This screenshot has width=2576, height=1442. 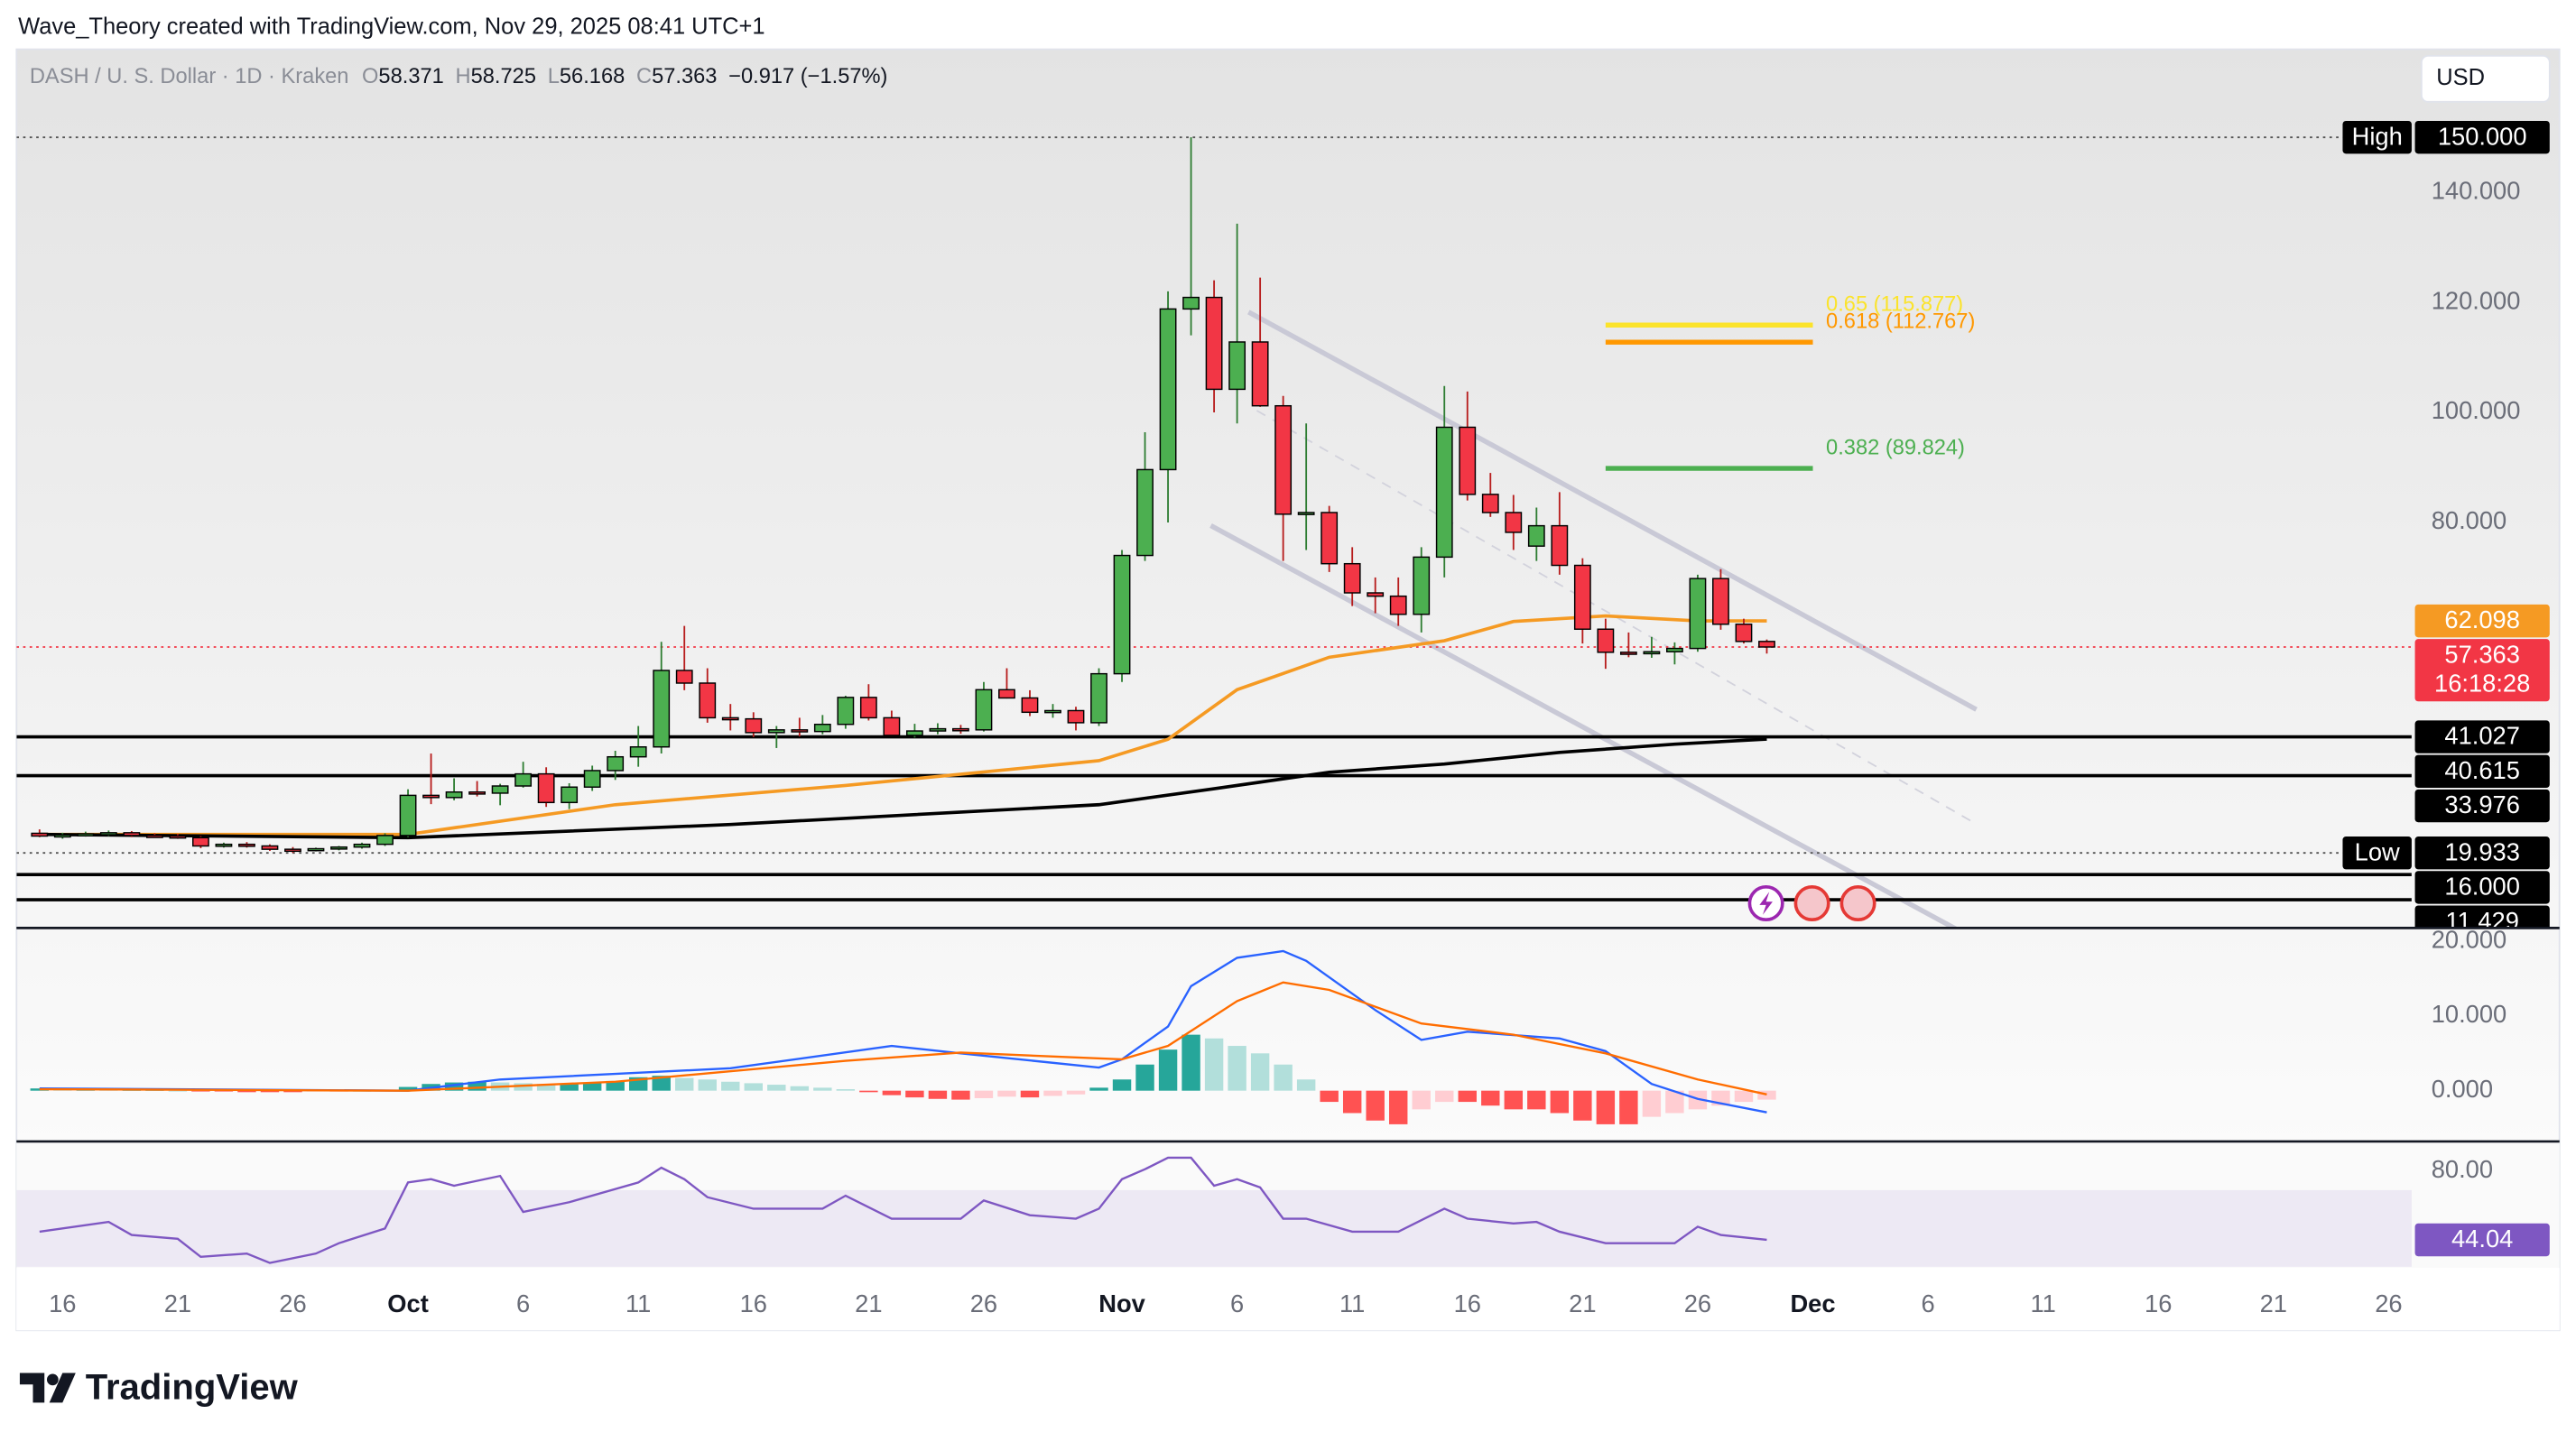 What do you see at coordinates (1766, 903) in the screenshot?
I see `event-icon-glyph` at bounding box center [1766, 903].